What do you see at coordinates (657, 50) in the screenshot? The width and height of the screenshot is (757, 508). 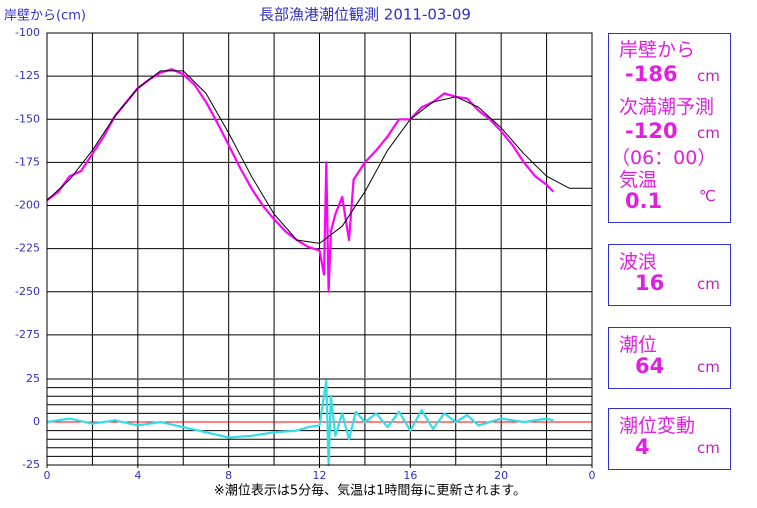 I see `readout-label: 岸壁から` at bounding box center [657, 50].